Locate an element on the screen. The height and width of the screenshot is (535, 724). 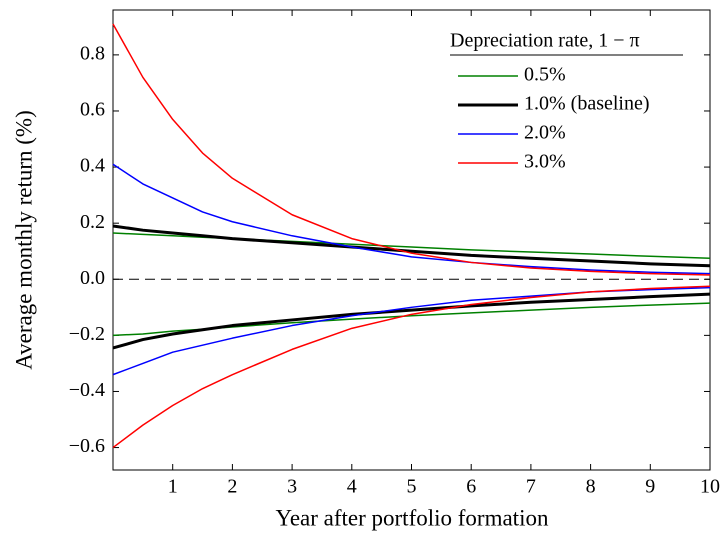
legend-label: 3.0% is located at coordinates (545, 162).